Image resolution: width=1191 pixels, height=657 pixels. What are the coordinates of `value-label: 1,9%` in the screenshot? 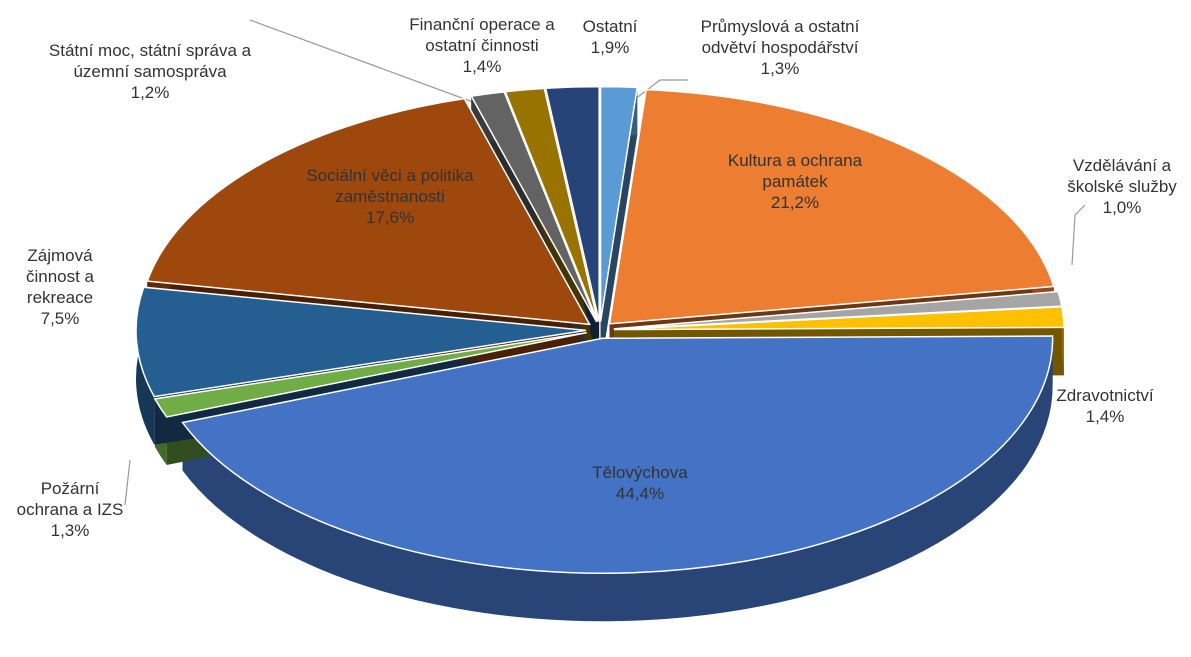 It's located at (610, 47).